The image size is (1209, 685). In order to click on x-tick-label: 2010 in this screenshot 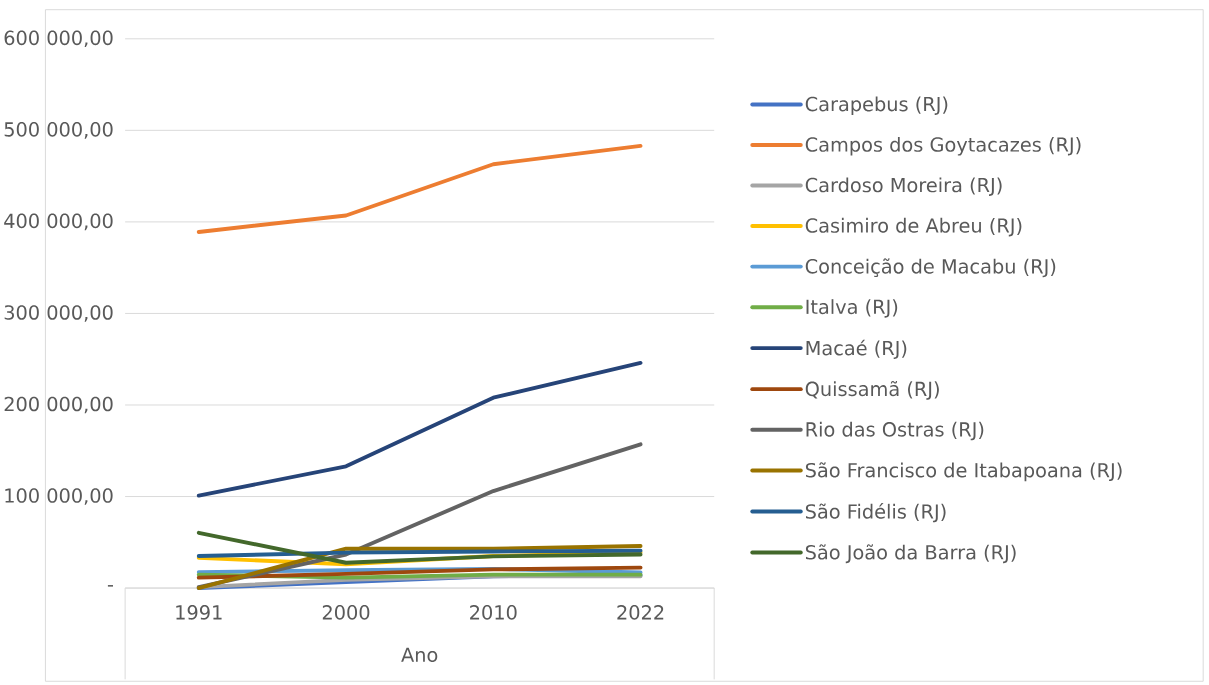, I will do `click(493, 612)`.